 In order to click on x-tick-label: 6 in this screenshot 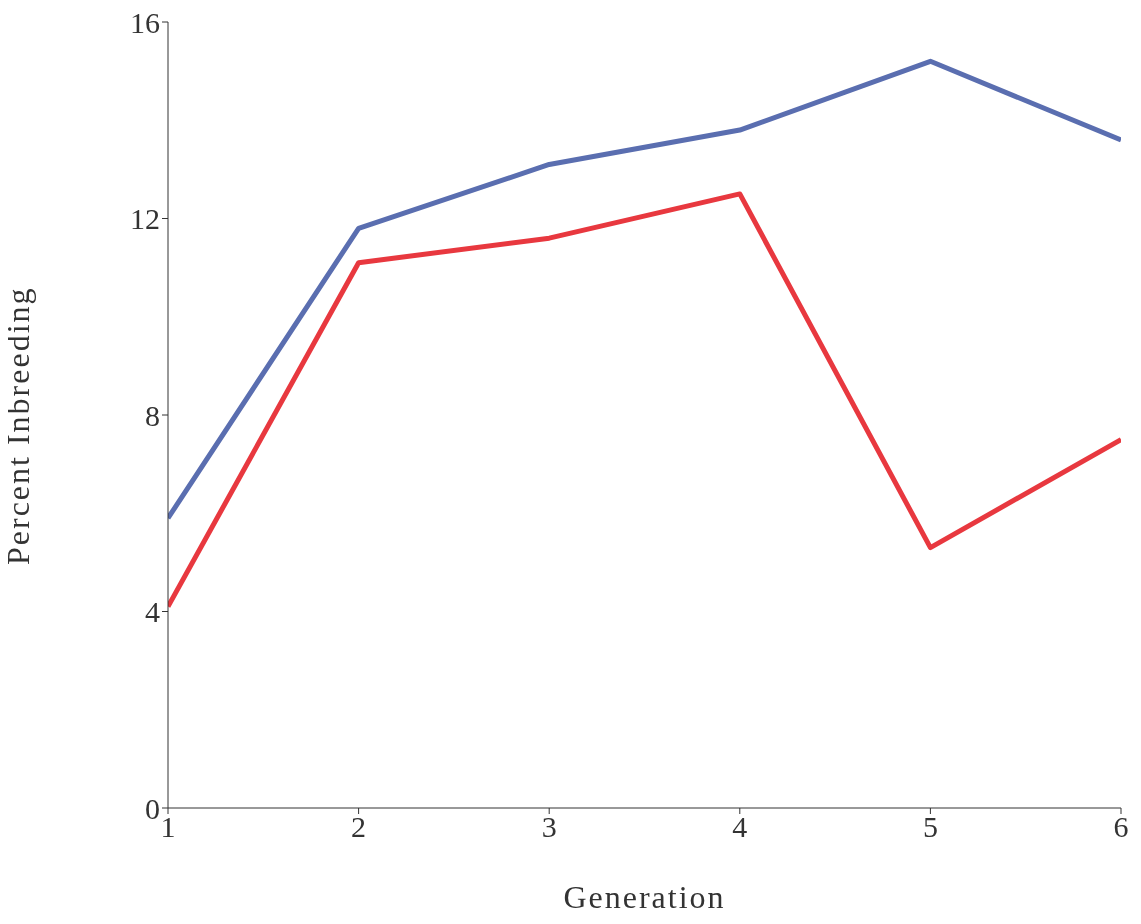, I will do `click(1121, 827)`.